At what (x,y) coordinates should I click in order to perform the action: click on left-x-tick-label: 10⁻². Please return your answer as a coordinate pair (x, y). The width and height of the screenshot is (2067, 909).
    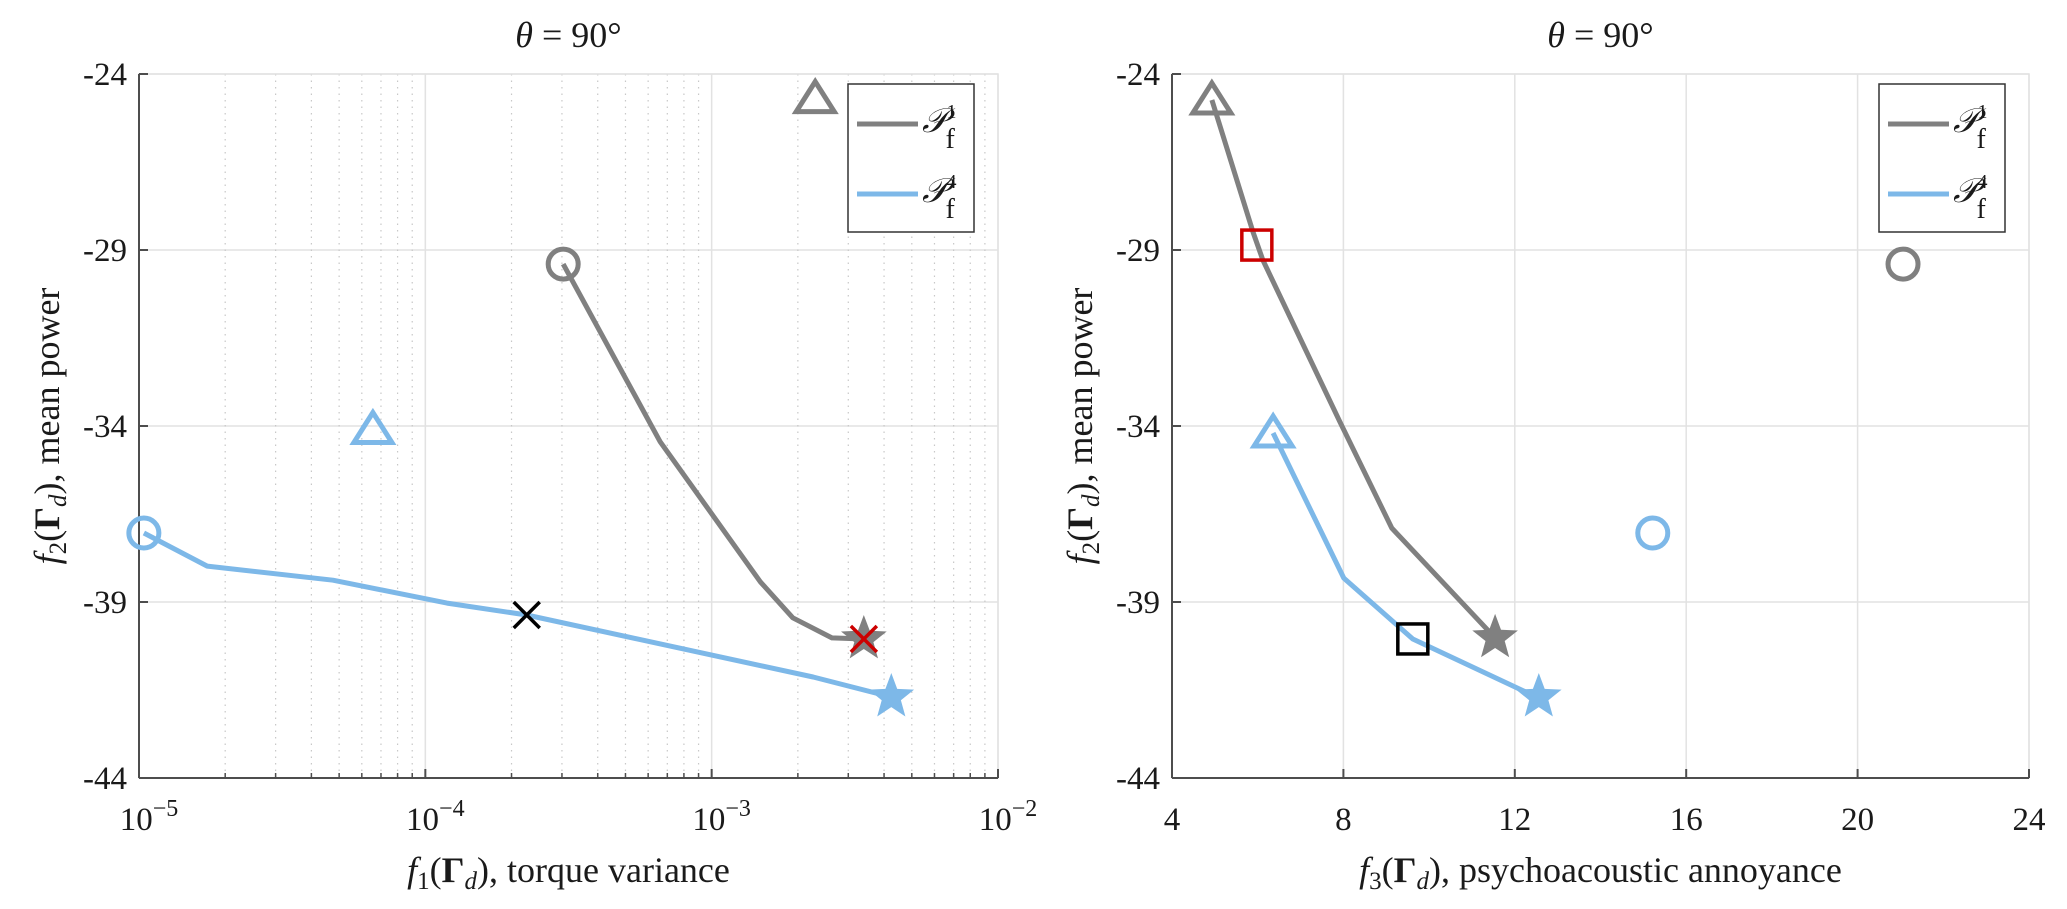
    Looking at the image, I should click on (1008, 817).